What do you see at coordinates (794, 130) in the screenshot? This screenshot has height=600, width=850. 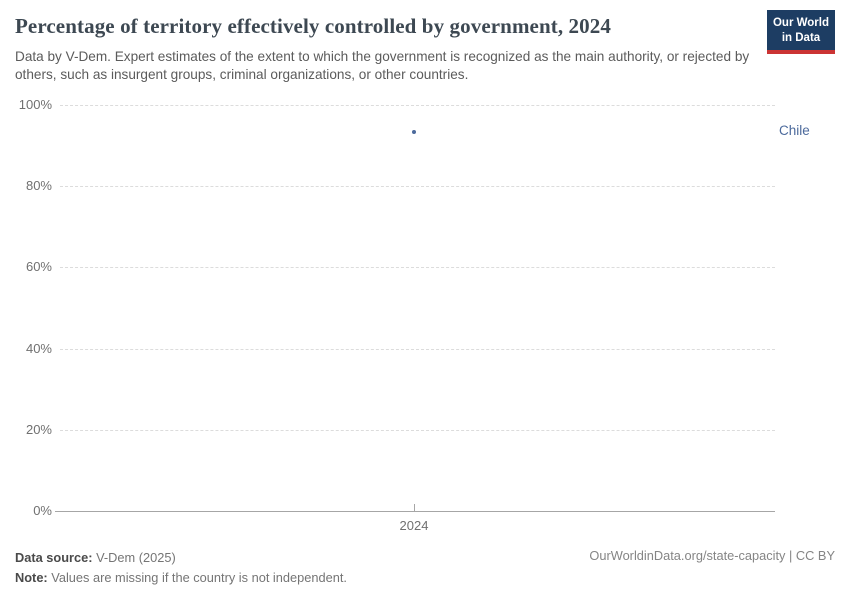 I see `entity-label-chile: Chile` at bounding box center [794, 130].